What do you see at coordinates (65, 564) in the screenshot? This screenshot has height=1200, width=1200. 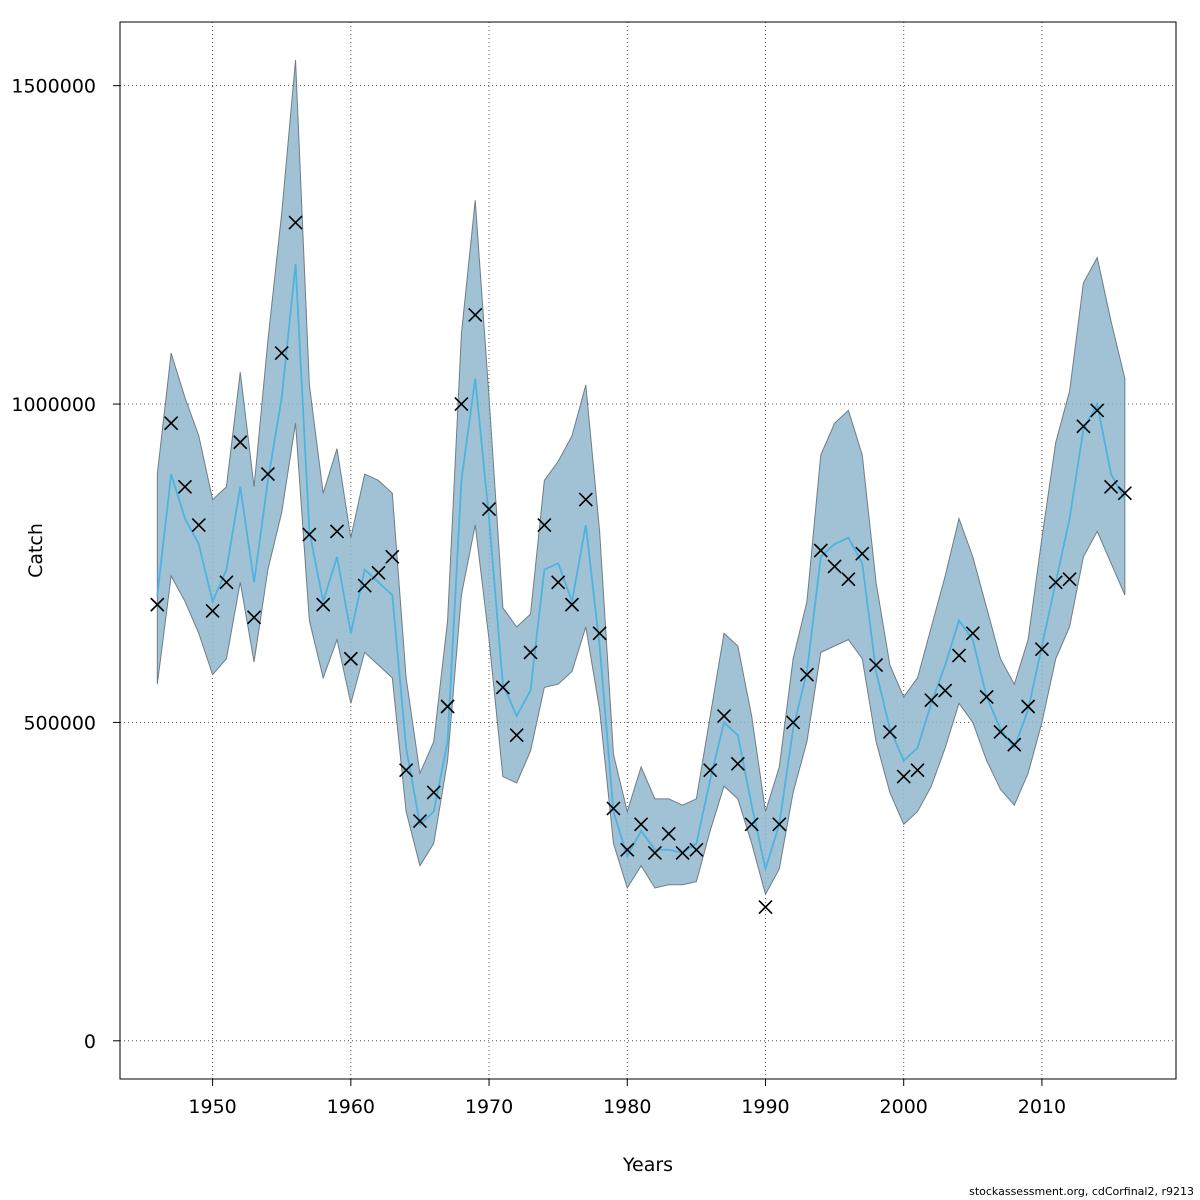 I see `y-axis: 0 500000 1000000 1500000` at bounding box center [65, 564].